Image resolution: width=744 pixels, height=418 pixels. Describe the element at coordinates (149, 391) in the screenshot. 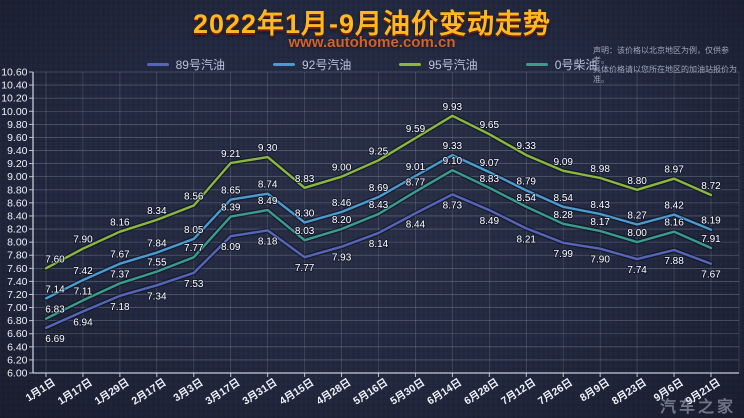

I see `x-tick-label: 2月17日` at that location.